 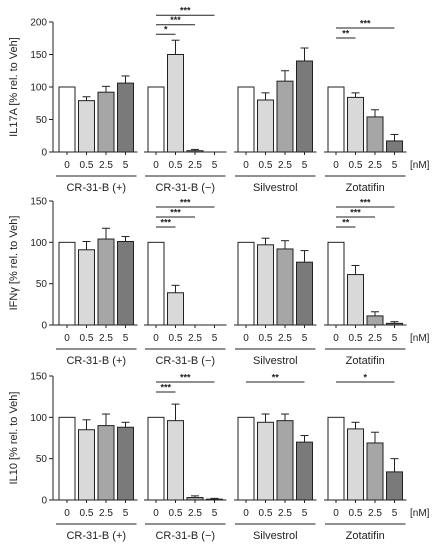 I want to click on significance-label: *, so click(x=365, y=378).